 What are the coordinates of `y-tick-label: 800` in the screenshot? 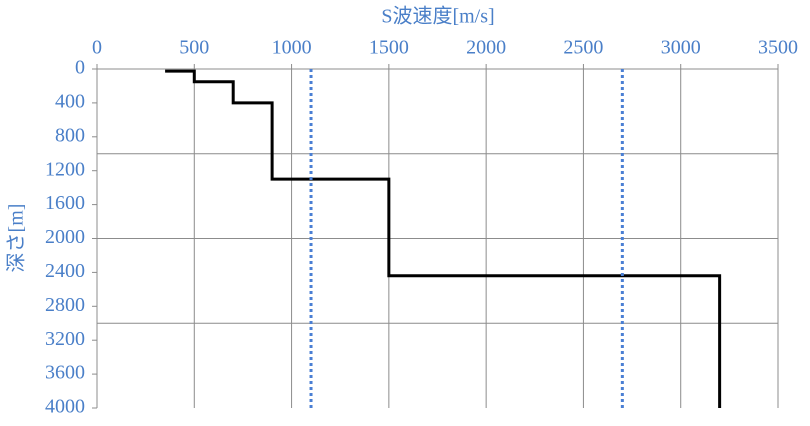 It's located at (70, 135).